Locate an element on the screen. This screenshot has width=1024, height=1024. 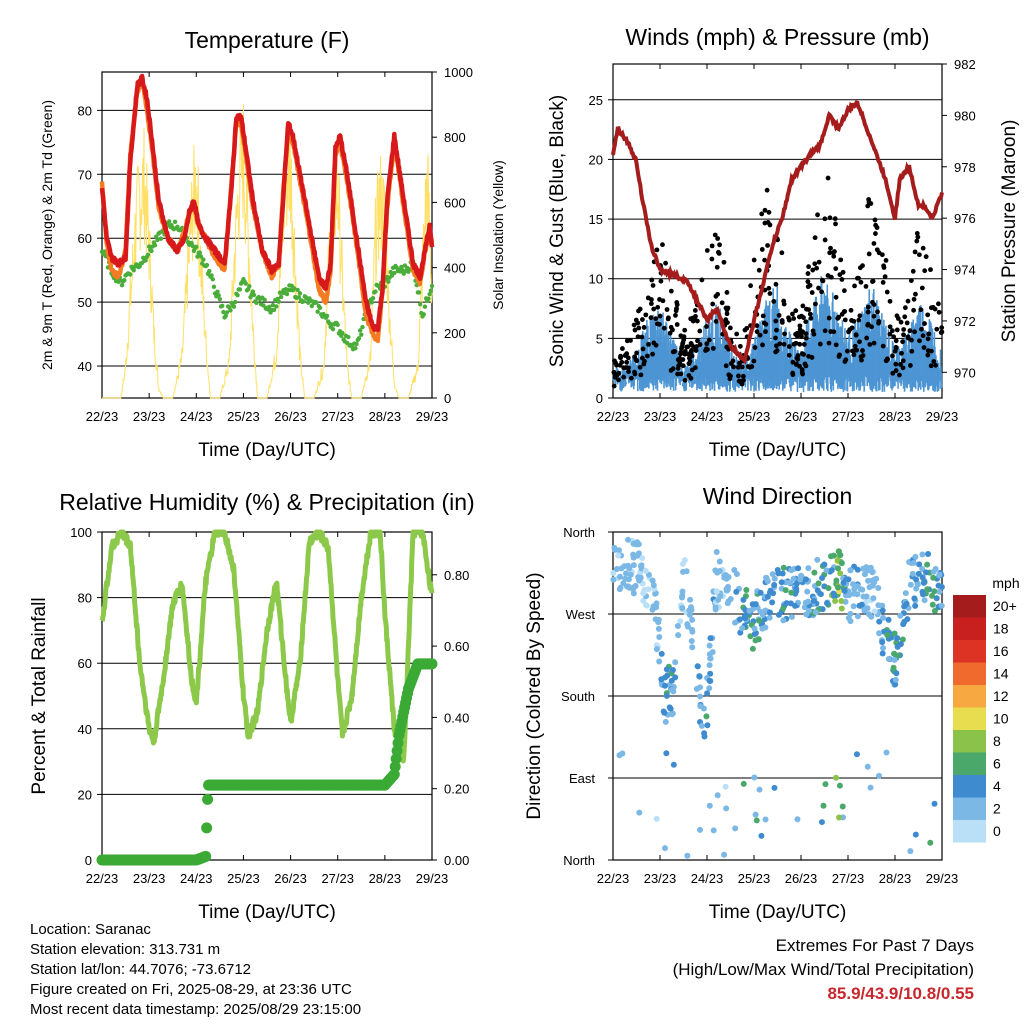
rh-y2tick-label: 0.60 is located at coordinates (456, 646).